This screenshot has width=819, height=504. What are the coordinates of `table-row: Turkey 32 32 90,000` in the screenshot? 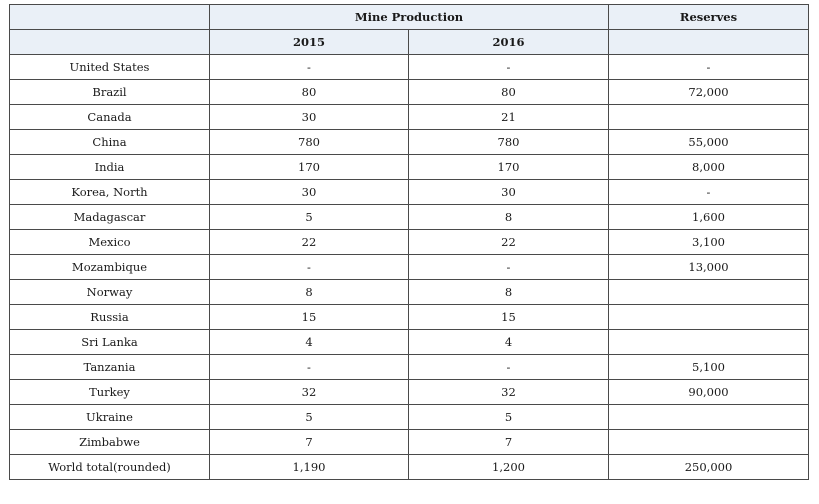 It's located at (409, 392).